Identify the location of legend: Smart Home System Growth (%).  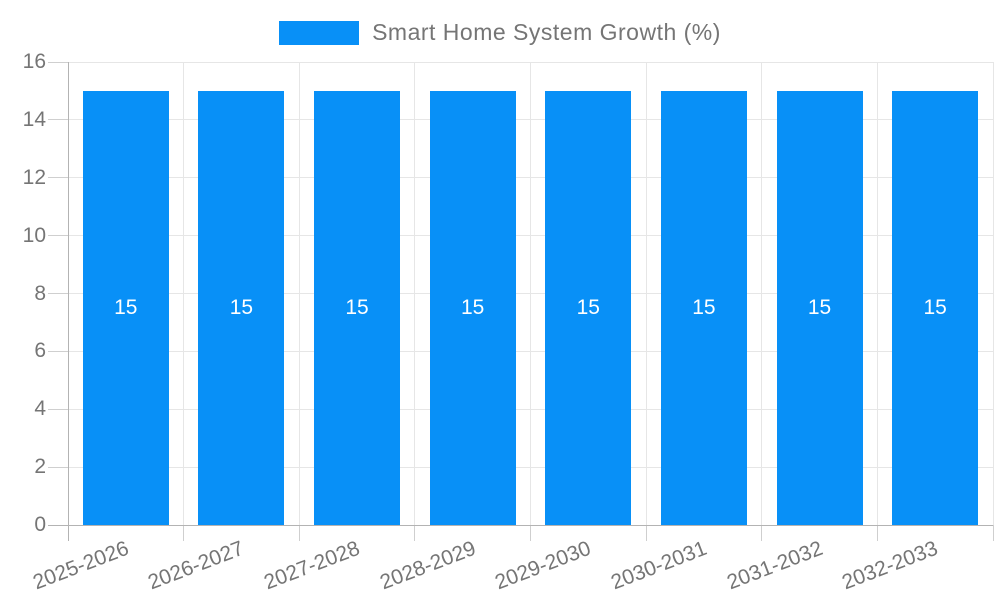
(500, 32).